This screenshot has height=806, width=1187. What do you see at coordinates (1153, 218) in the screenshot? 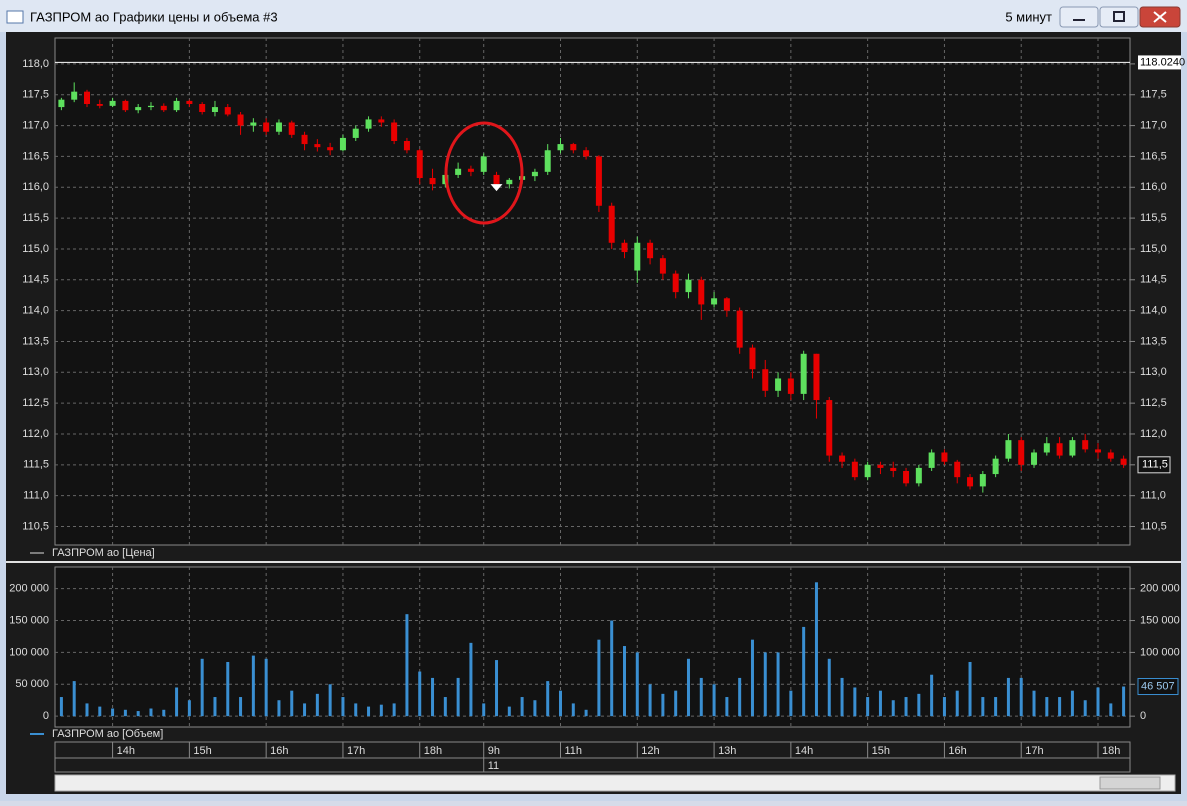
I see `y-tick-label: 115,5` at bounding box center [1153, 218].